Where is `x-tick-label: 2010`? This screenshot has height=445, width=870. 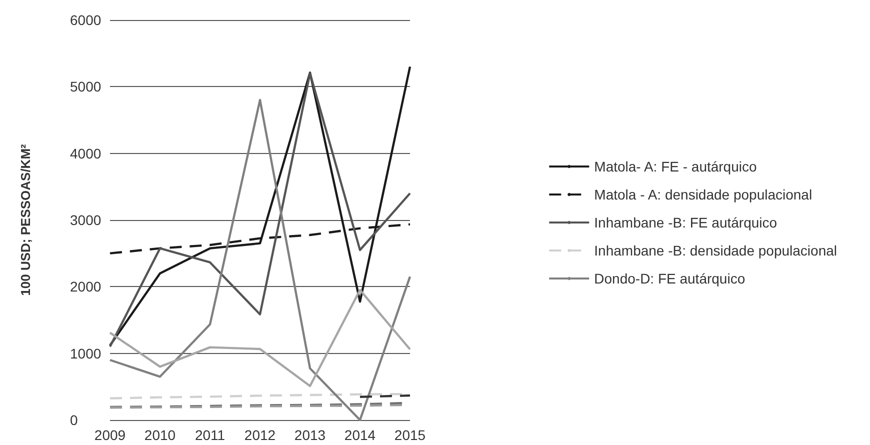
x-tick-label: 2010 is located at coordinates (160, 435).